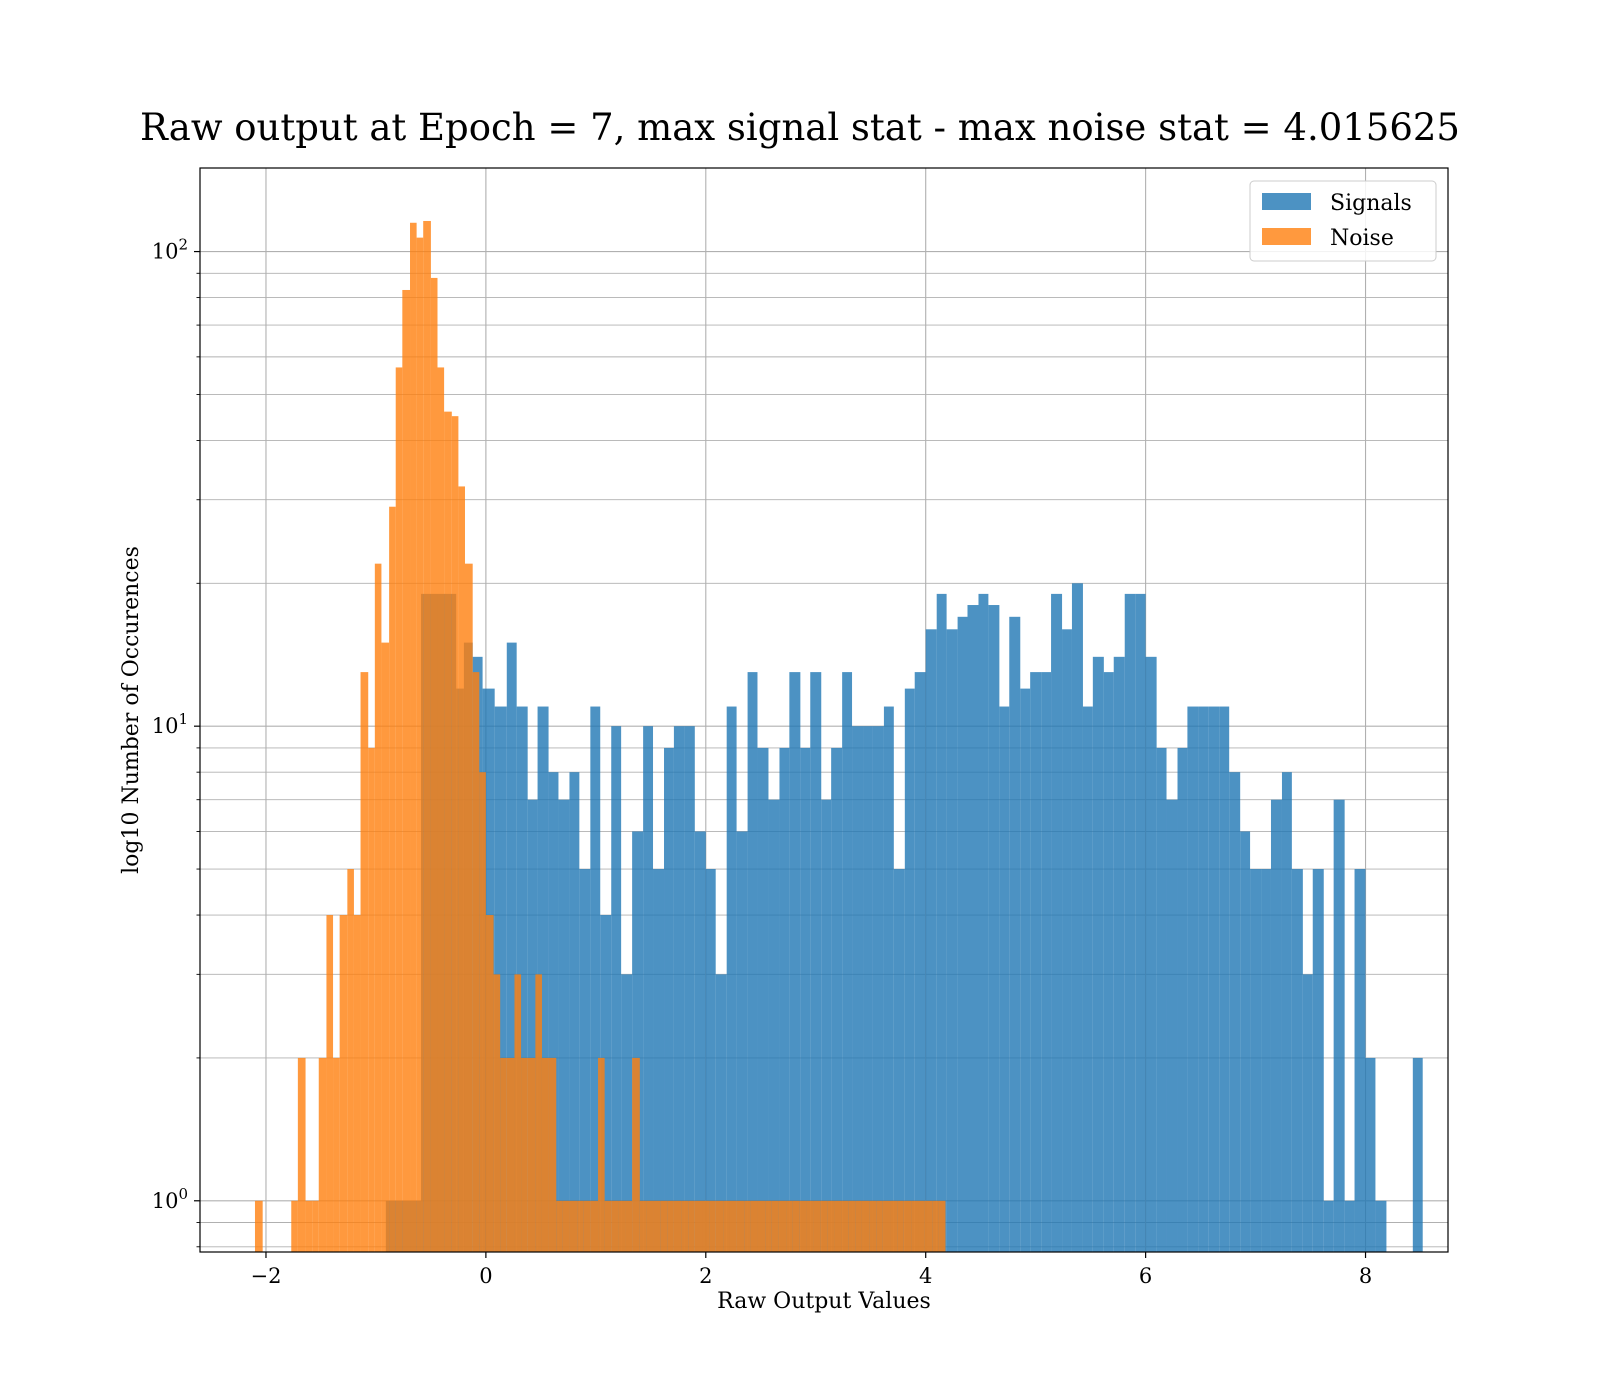 The image size is (1600, 1400). What do you see at coordinates (485, 1276) in the screenshot?
I see `x-tick-label: 0` at bounding box center [485, 1276].